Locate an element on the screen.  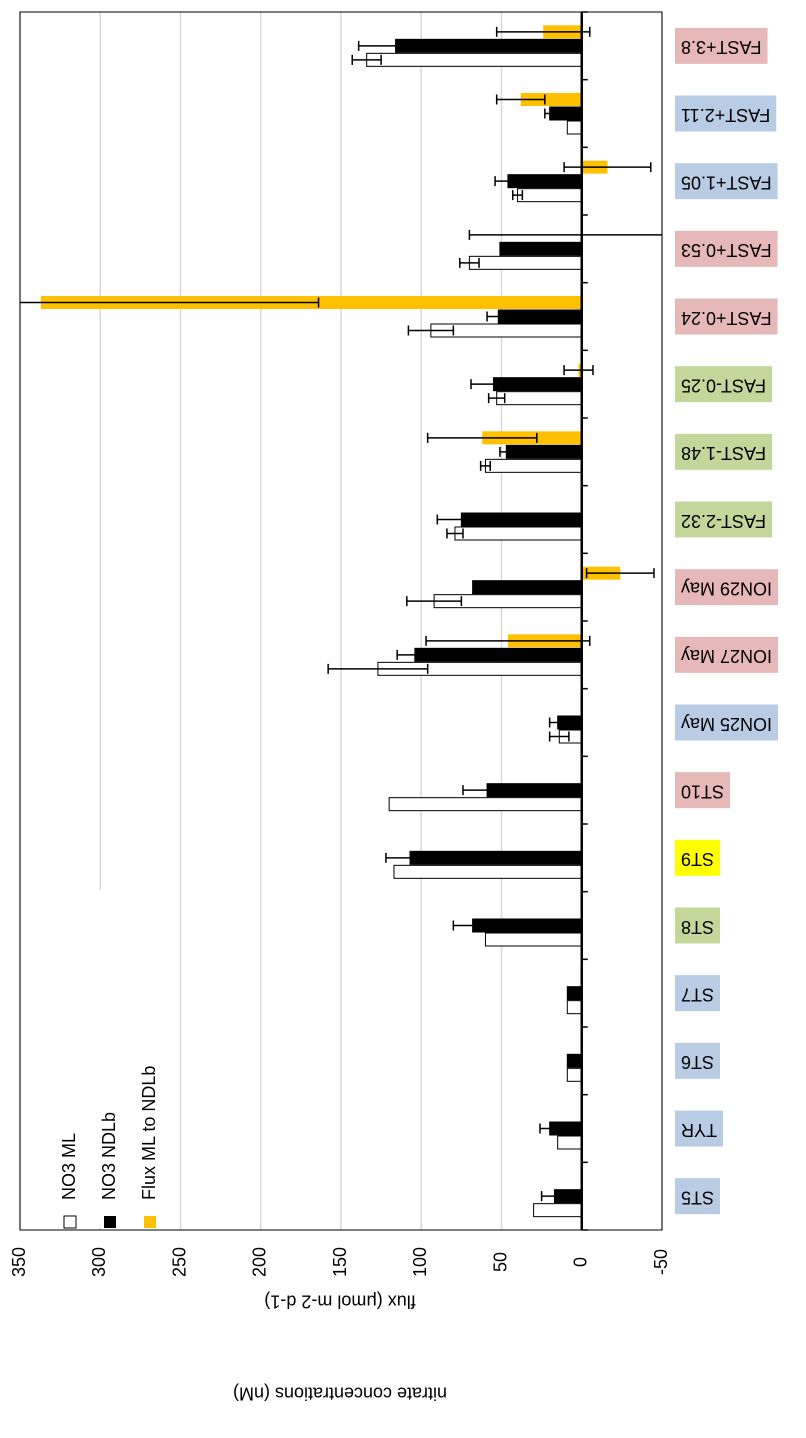
y-tick-label: 350 is located at coordinates (19, 1262).